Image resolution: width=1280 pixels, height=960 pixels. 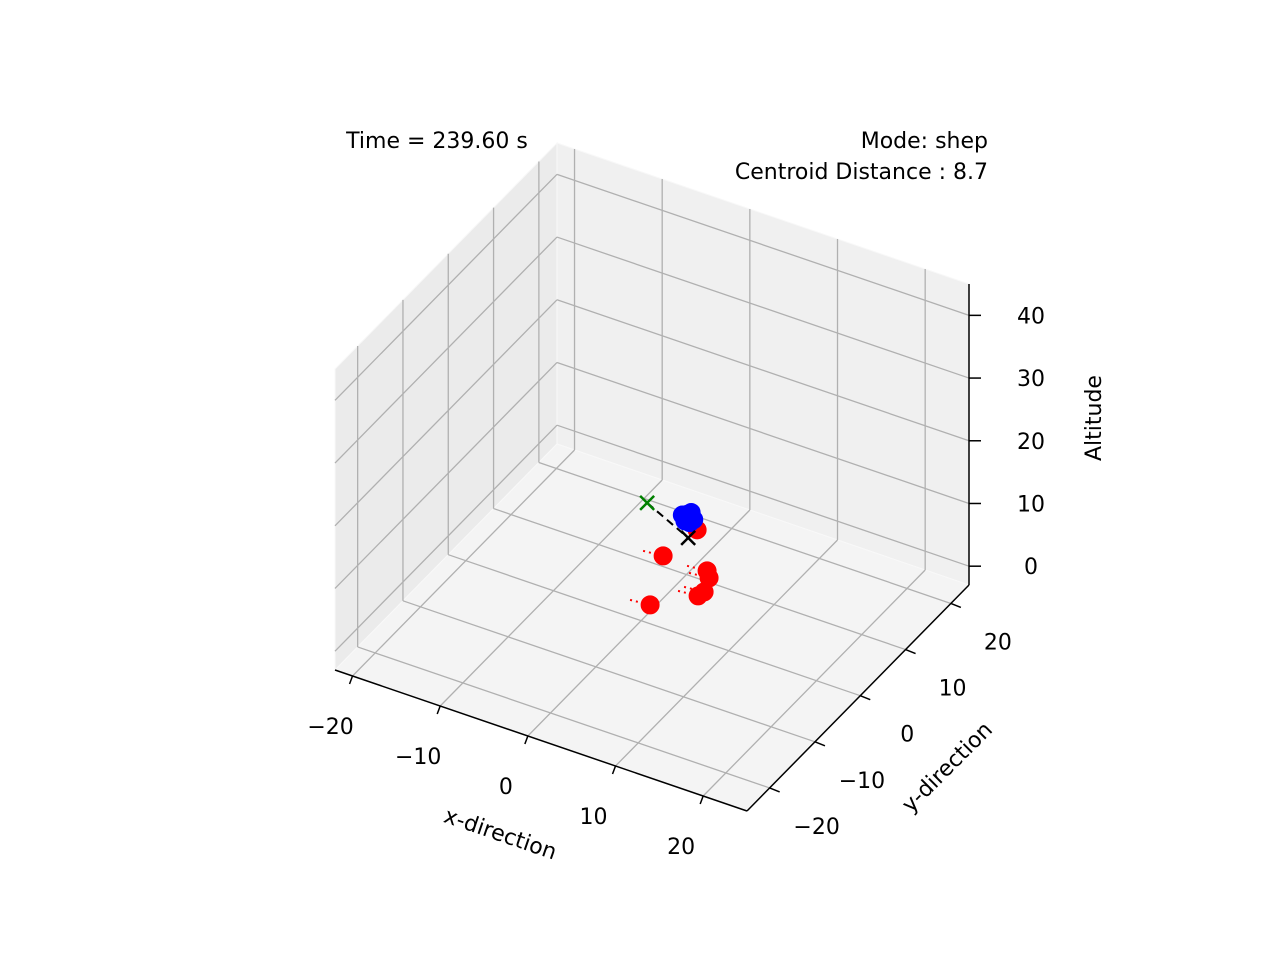 I want to click on x-tick-label: 20, so click(x=681, y=847).